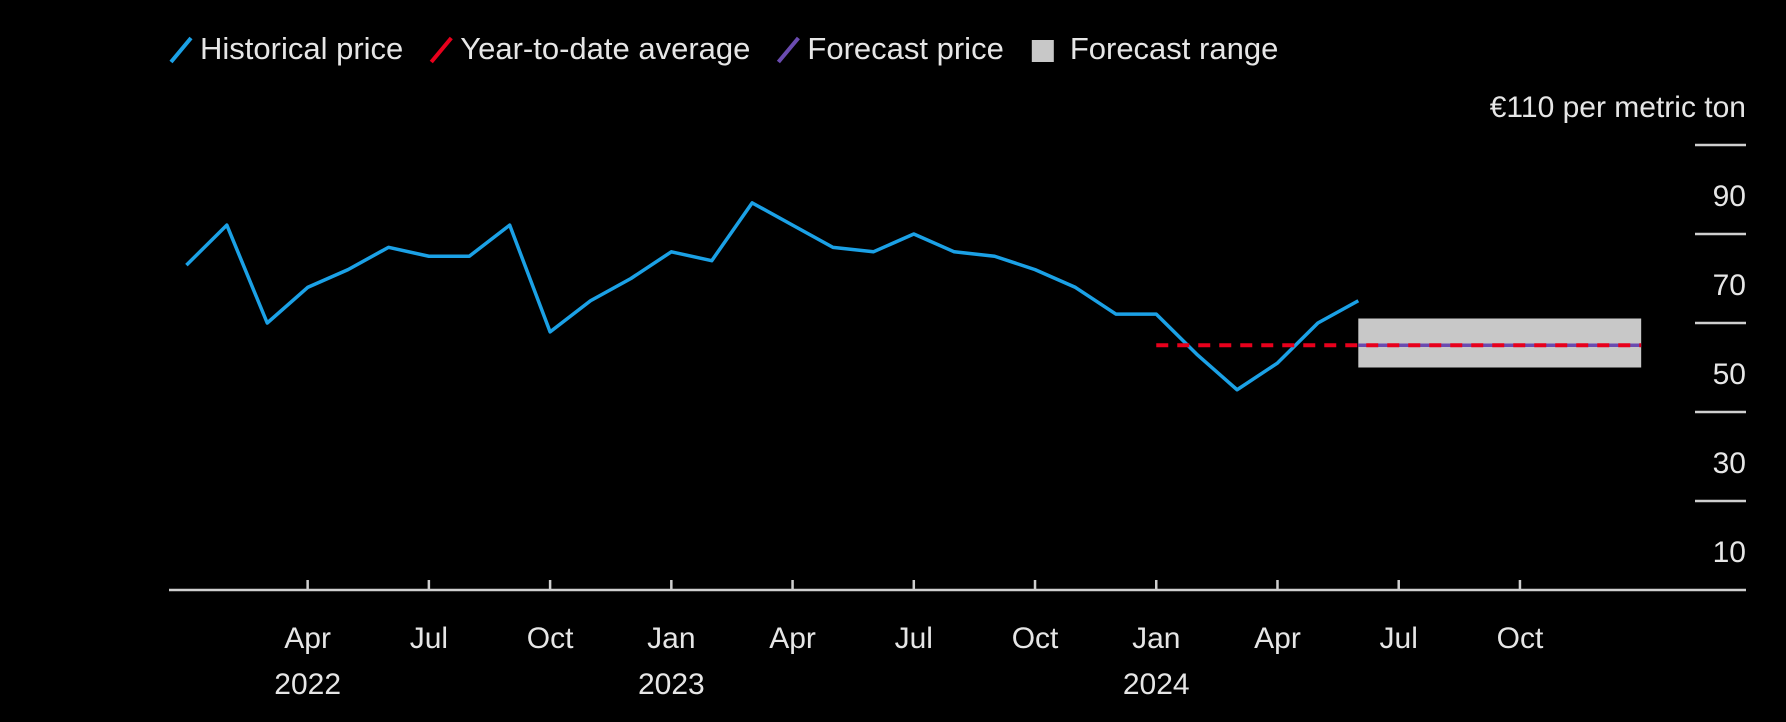  What do you see at coordinates (1156, 684) in the screenshot?
I see `x-year-label: 2024` at bounding box center [1156, 684].